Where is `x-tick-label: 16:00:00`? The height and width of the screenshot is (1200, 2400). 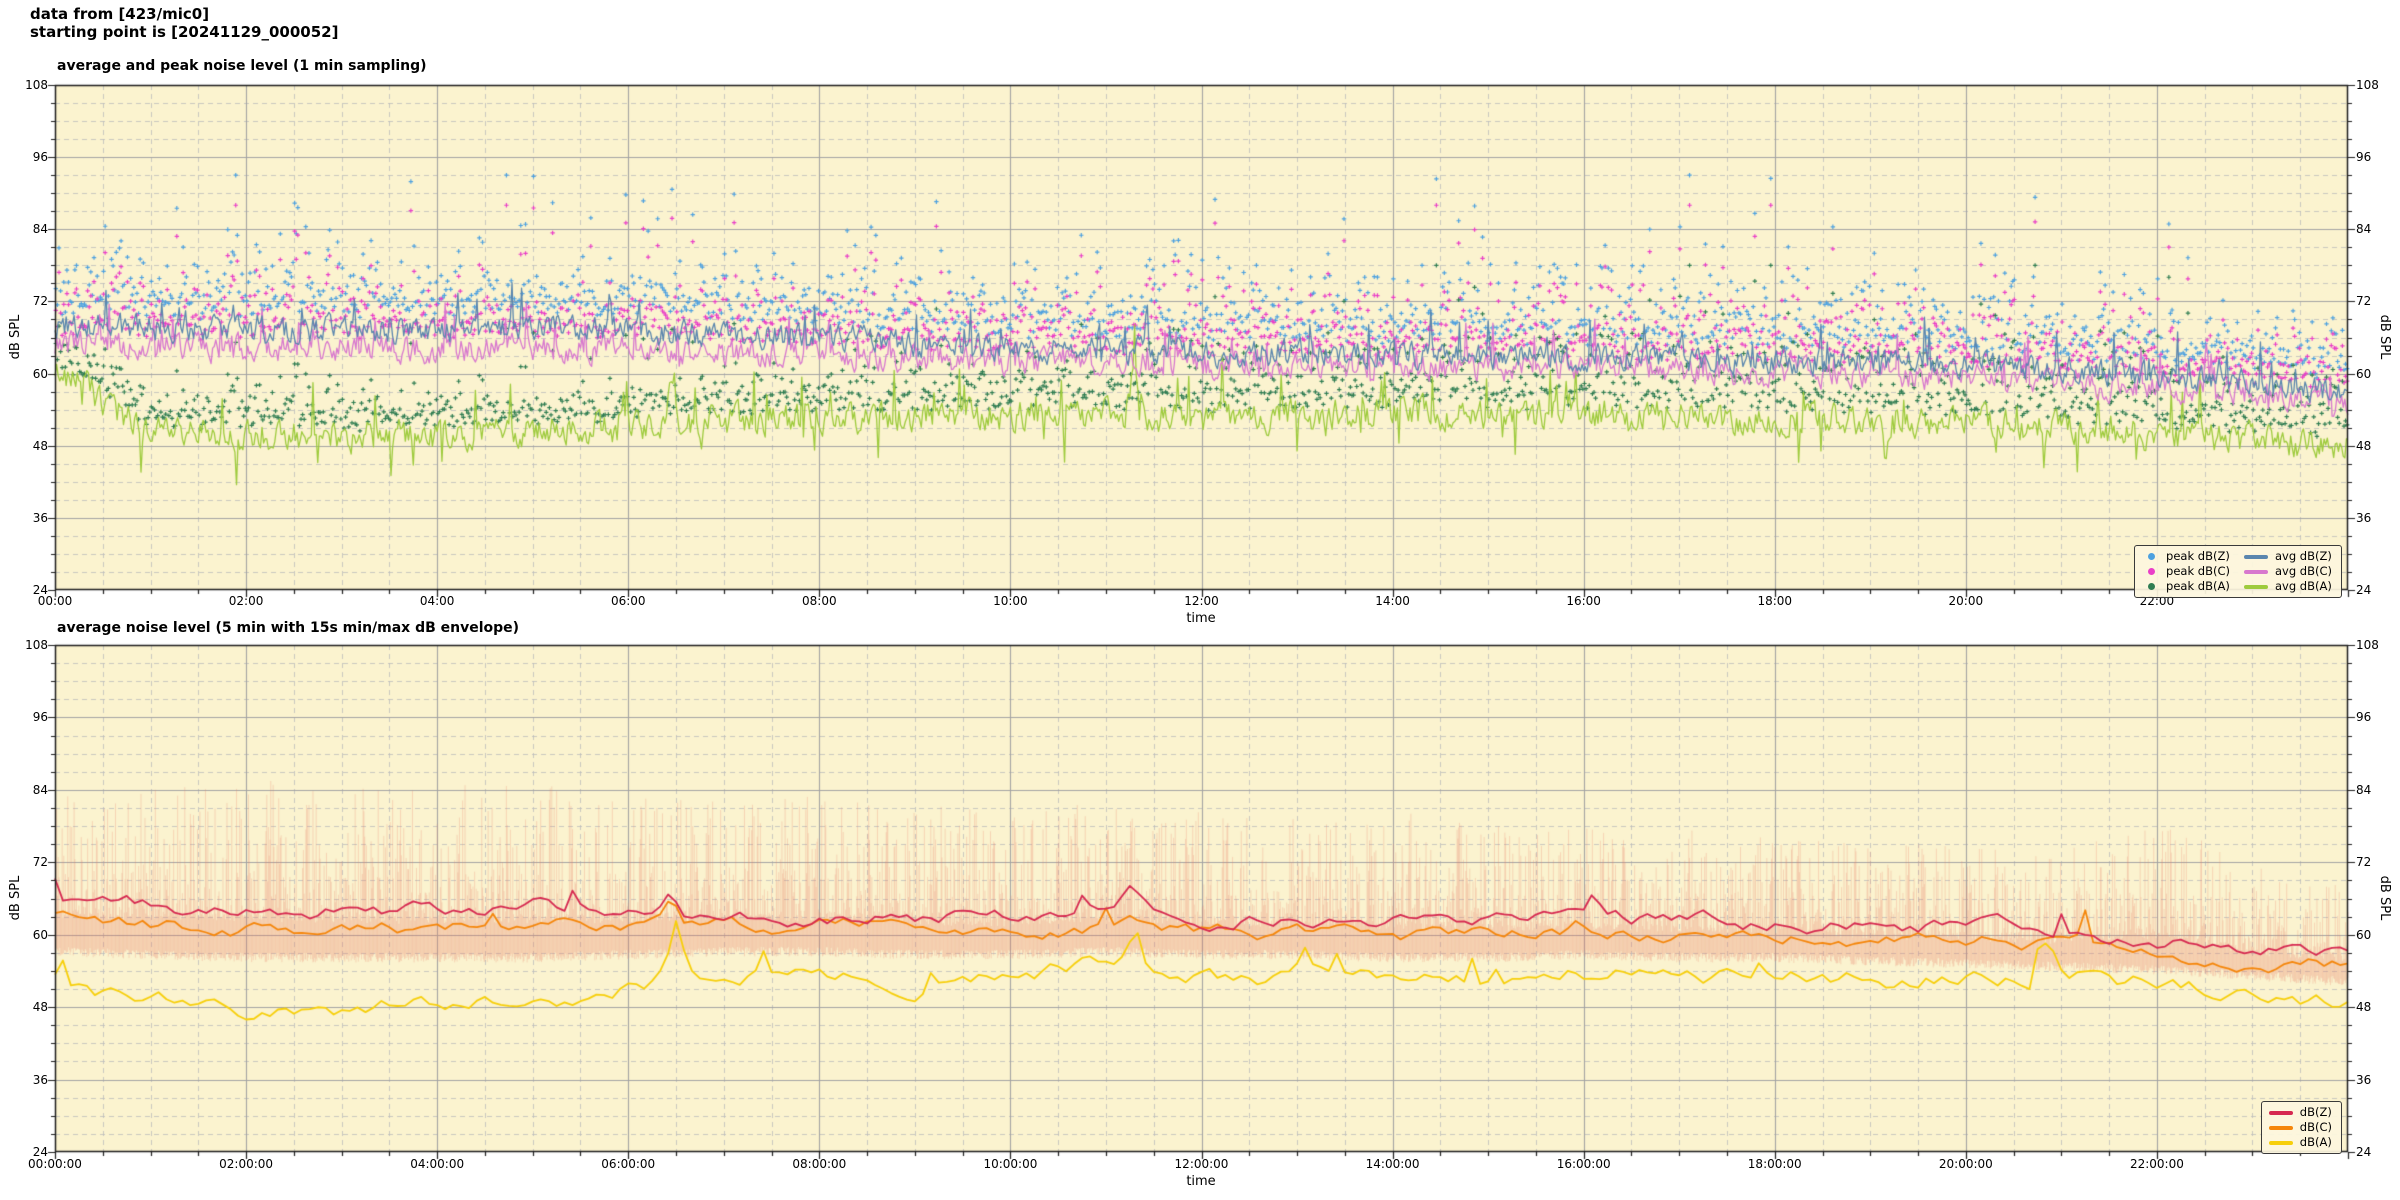
x-tick-label: 16:00:00 is located at coordinates (1583, 1164).